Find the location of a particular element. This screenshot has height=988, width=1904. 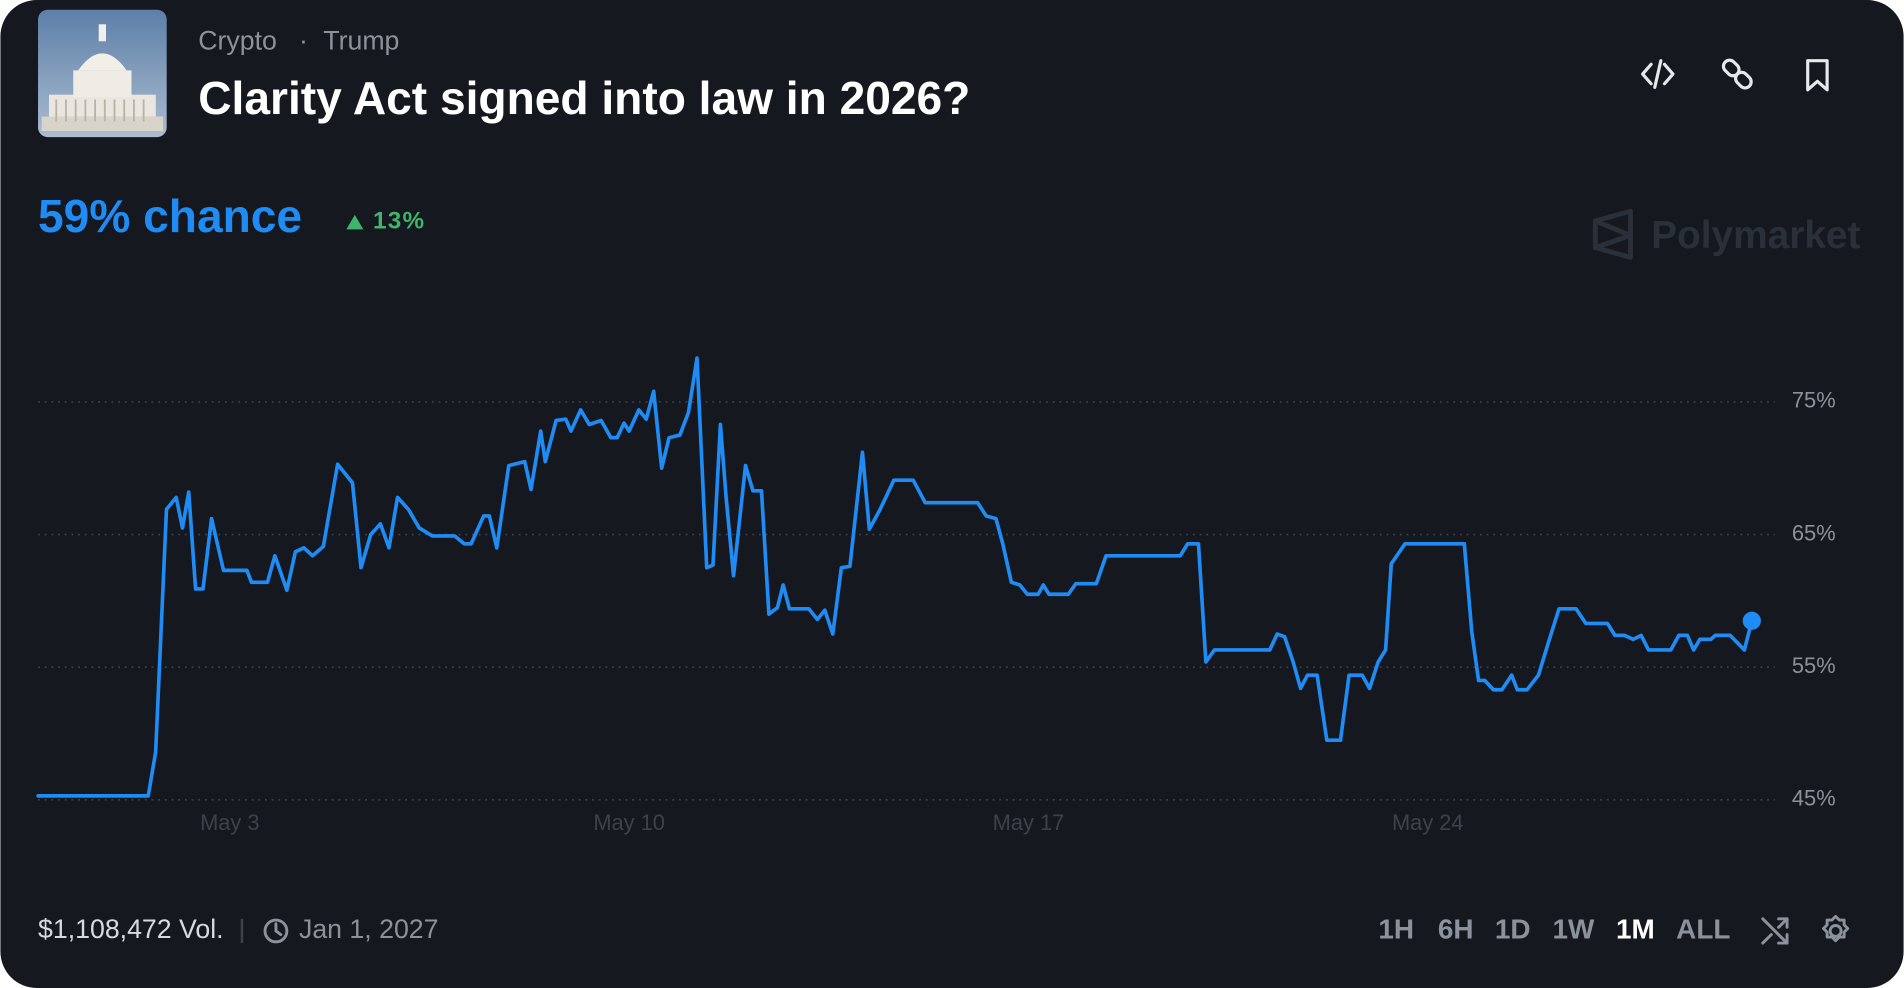

volume: $1,108,472 Vol. is located at coordinates (131, 929).